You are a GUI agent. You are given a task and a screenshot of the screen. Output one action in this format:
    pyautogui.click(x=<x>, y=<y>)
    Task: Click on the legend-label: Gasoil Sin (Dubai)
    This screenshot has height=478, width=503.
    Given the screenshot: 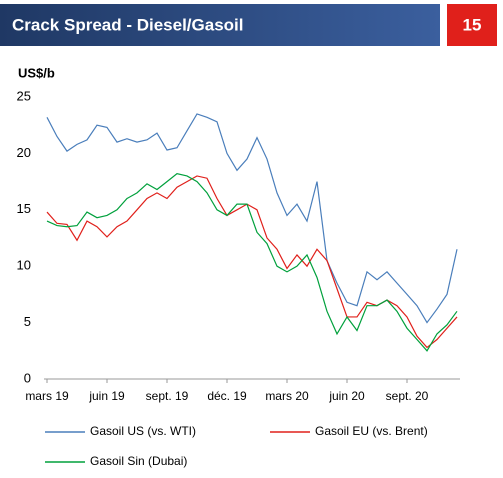 What is the action you would take?
    pyautogui.click(x=138, y=461)
    